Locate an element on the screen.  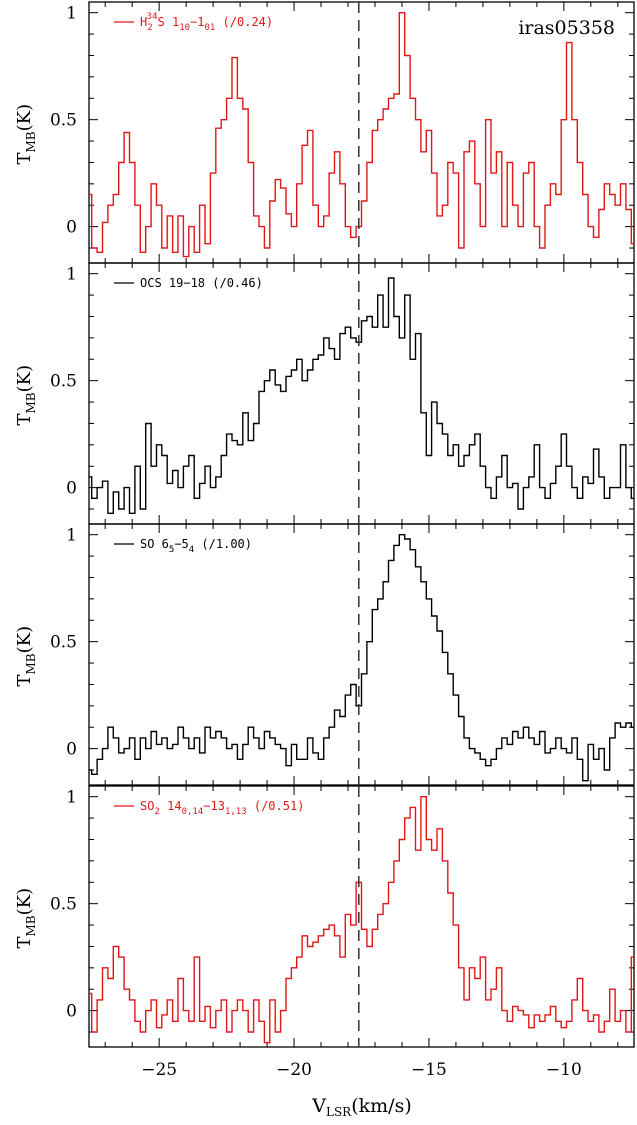
x-axis-tick-labels: −25 −20 −15 −10 is located at coordinates (361, 1070).